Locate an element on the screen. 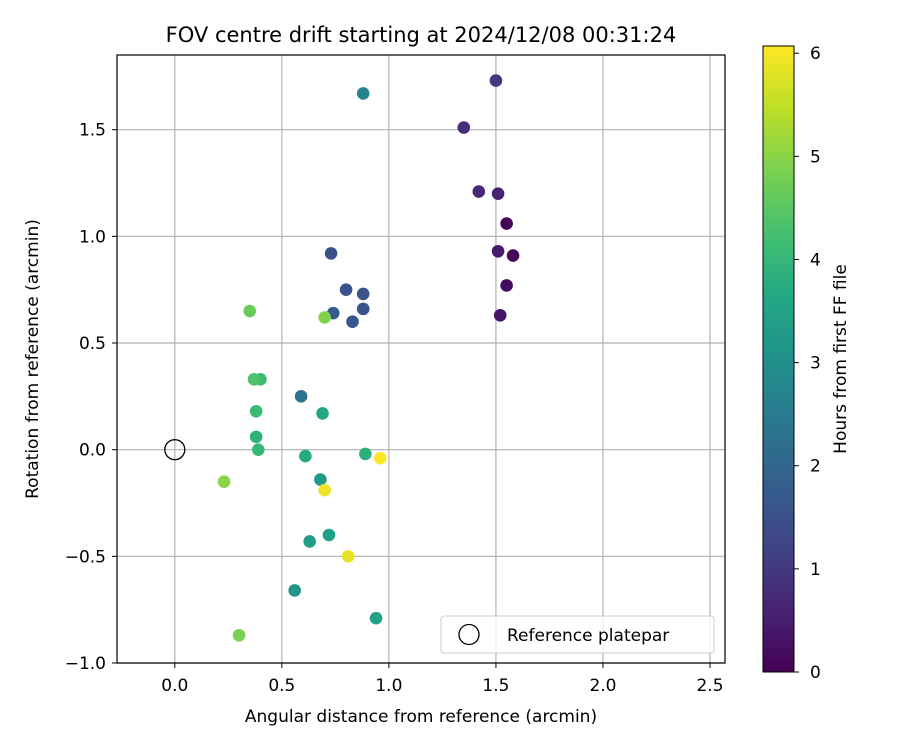 This screenshot has height=750, width=900. x-tick-label: 1.5 is located at coordinates (495, 686).